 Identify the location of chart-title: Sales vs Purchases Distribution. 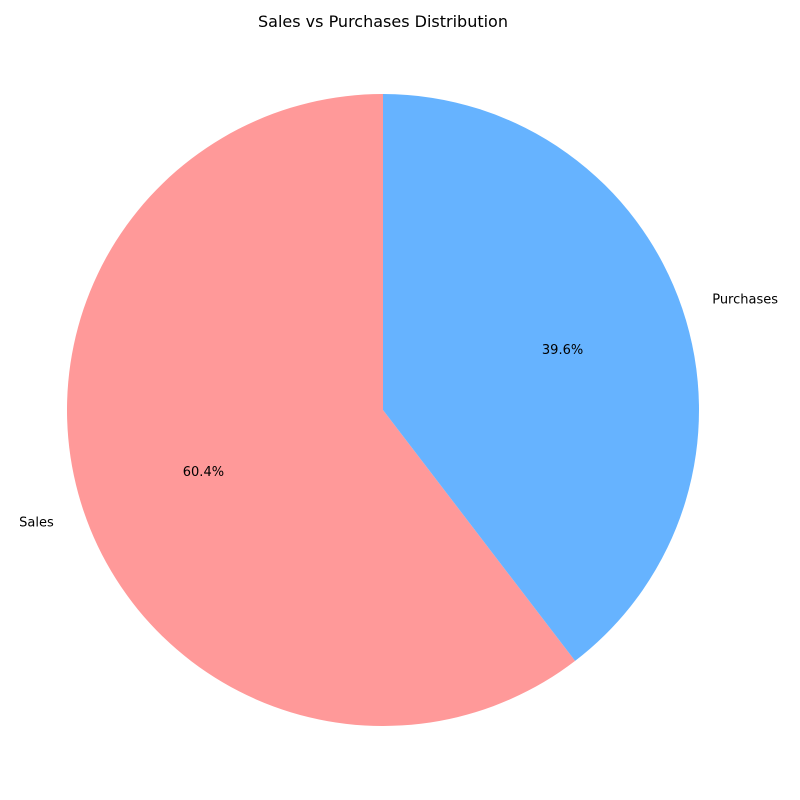
(383, 21).